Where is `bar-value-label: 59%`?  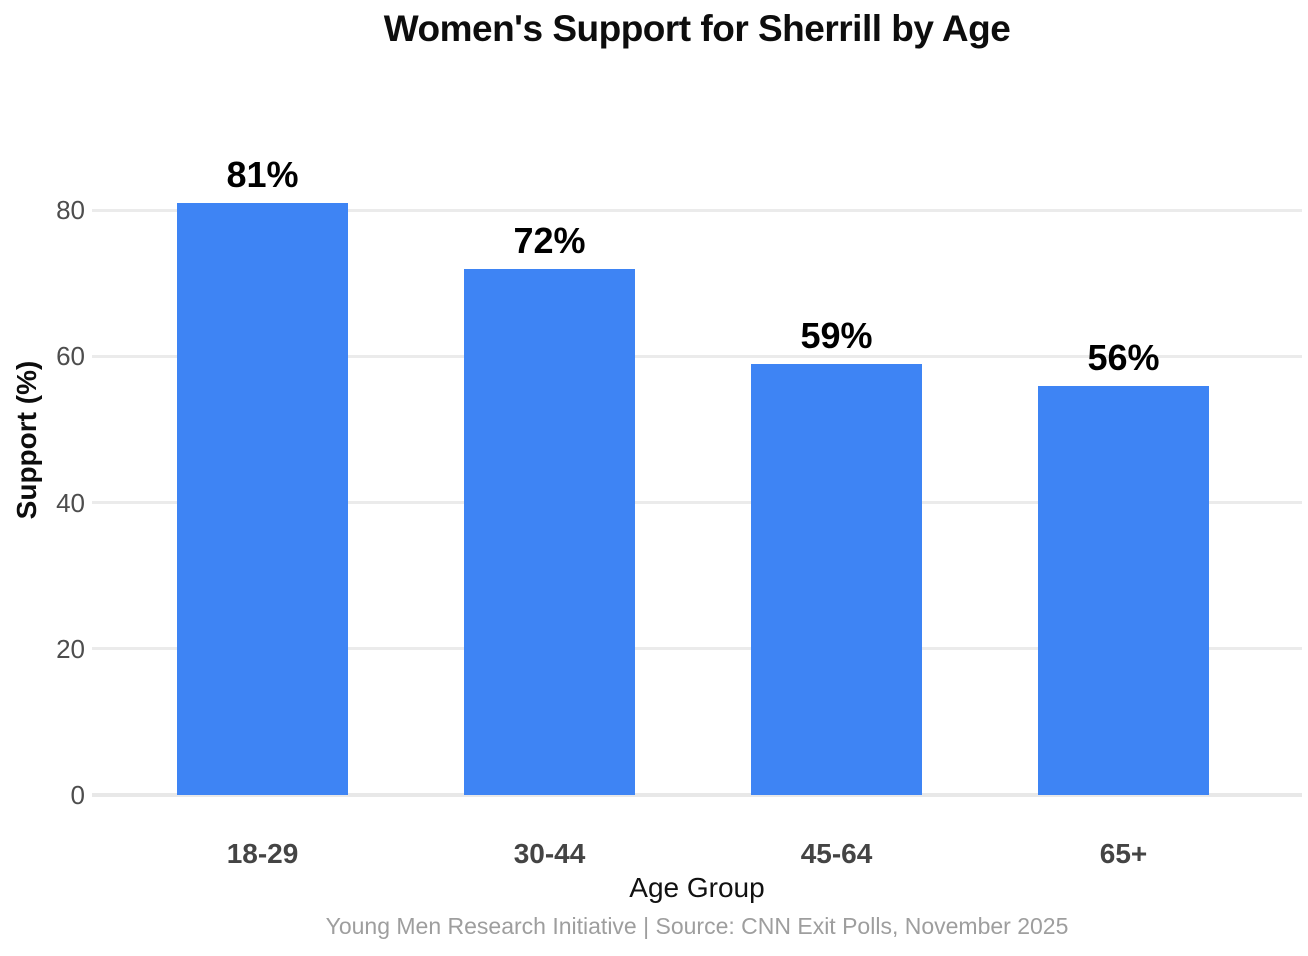 bar-value-label: 59% is located at coordinates (836, 335).